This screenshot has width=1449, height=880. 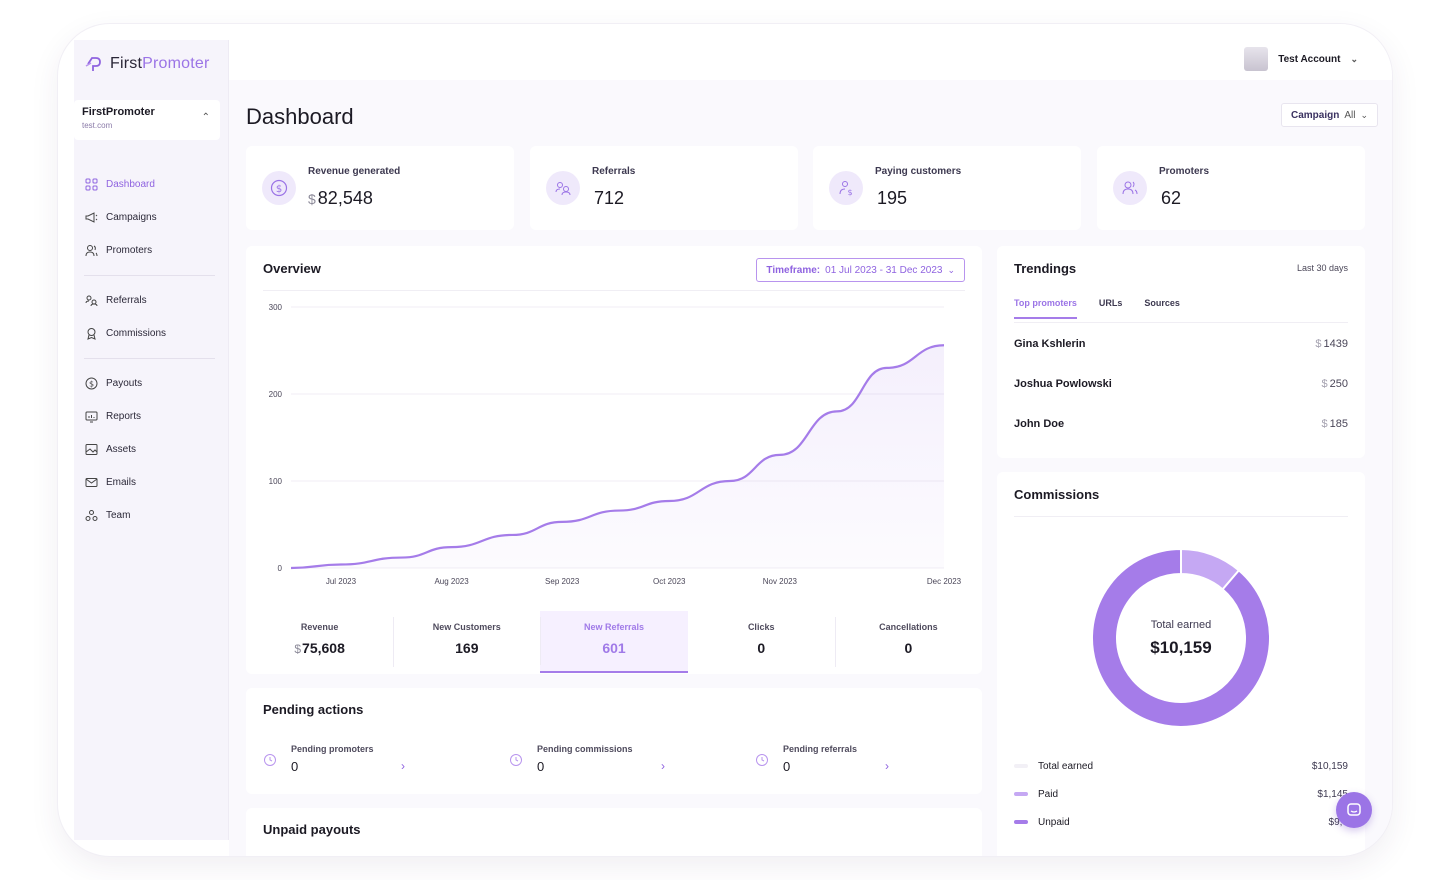 What do you see at coordinates (1039, 424) in the screenshot?
I see `promoter-name: John Doe` at bounding box center [1039, 424].